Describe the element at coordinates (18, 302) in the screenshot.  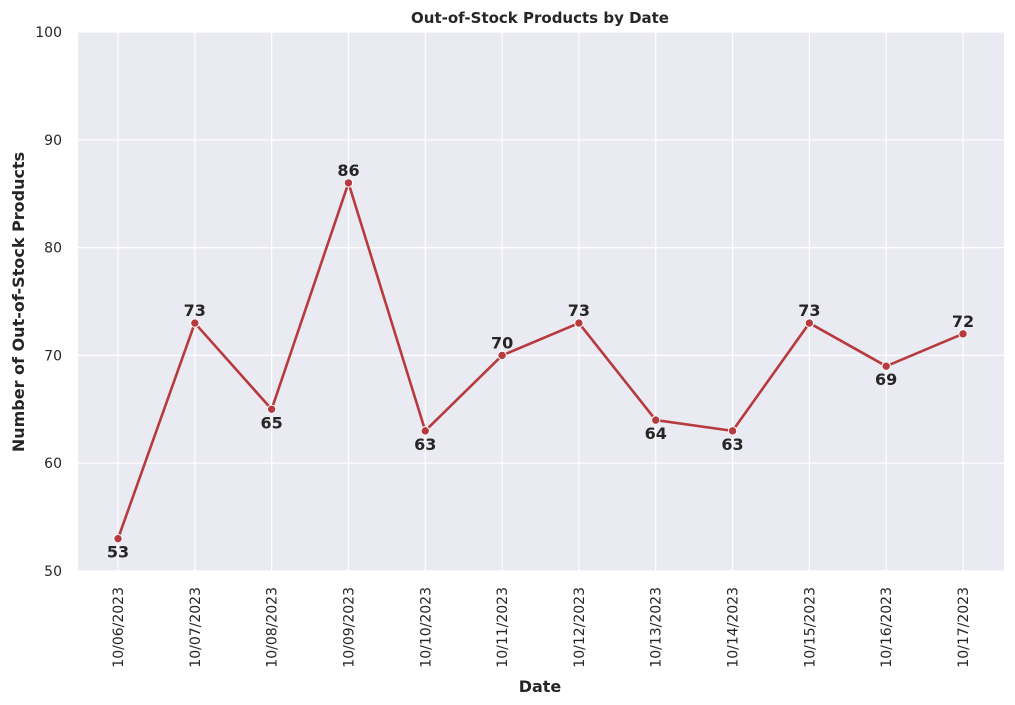
I see `y-axis-title: Number of Out-of-Stock Products` at that location.